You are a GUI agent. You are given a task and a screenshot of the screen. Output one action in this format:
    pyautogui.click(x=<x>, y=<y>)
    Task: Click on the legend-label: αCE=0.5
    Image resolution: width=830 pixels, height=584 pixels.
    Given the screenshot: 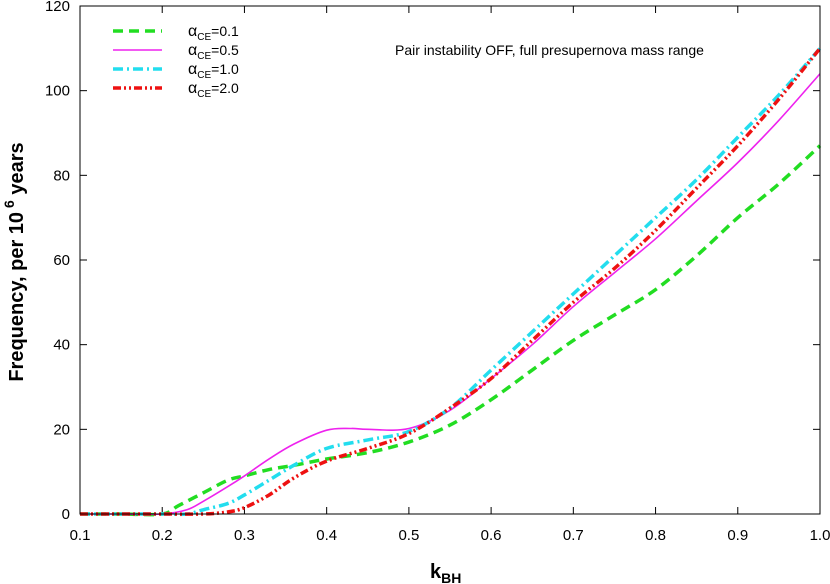 What is the action you would take?
    pyautogui.click(x=213, y=52)
    